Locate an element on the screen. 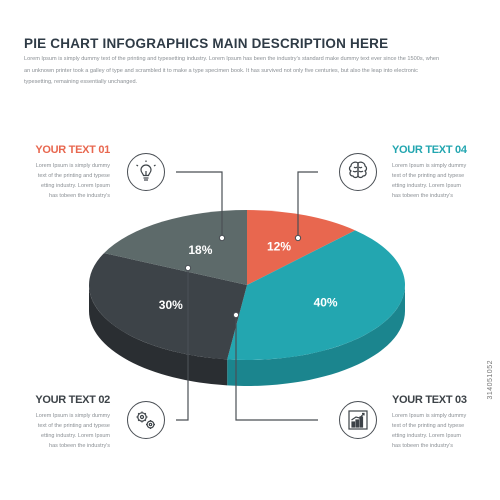  text-block-02-title: YOUR TEXT 02 is located at coordinates (72, 400).